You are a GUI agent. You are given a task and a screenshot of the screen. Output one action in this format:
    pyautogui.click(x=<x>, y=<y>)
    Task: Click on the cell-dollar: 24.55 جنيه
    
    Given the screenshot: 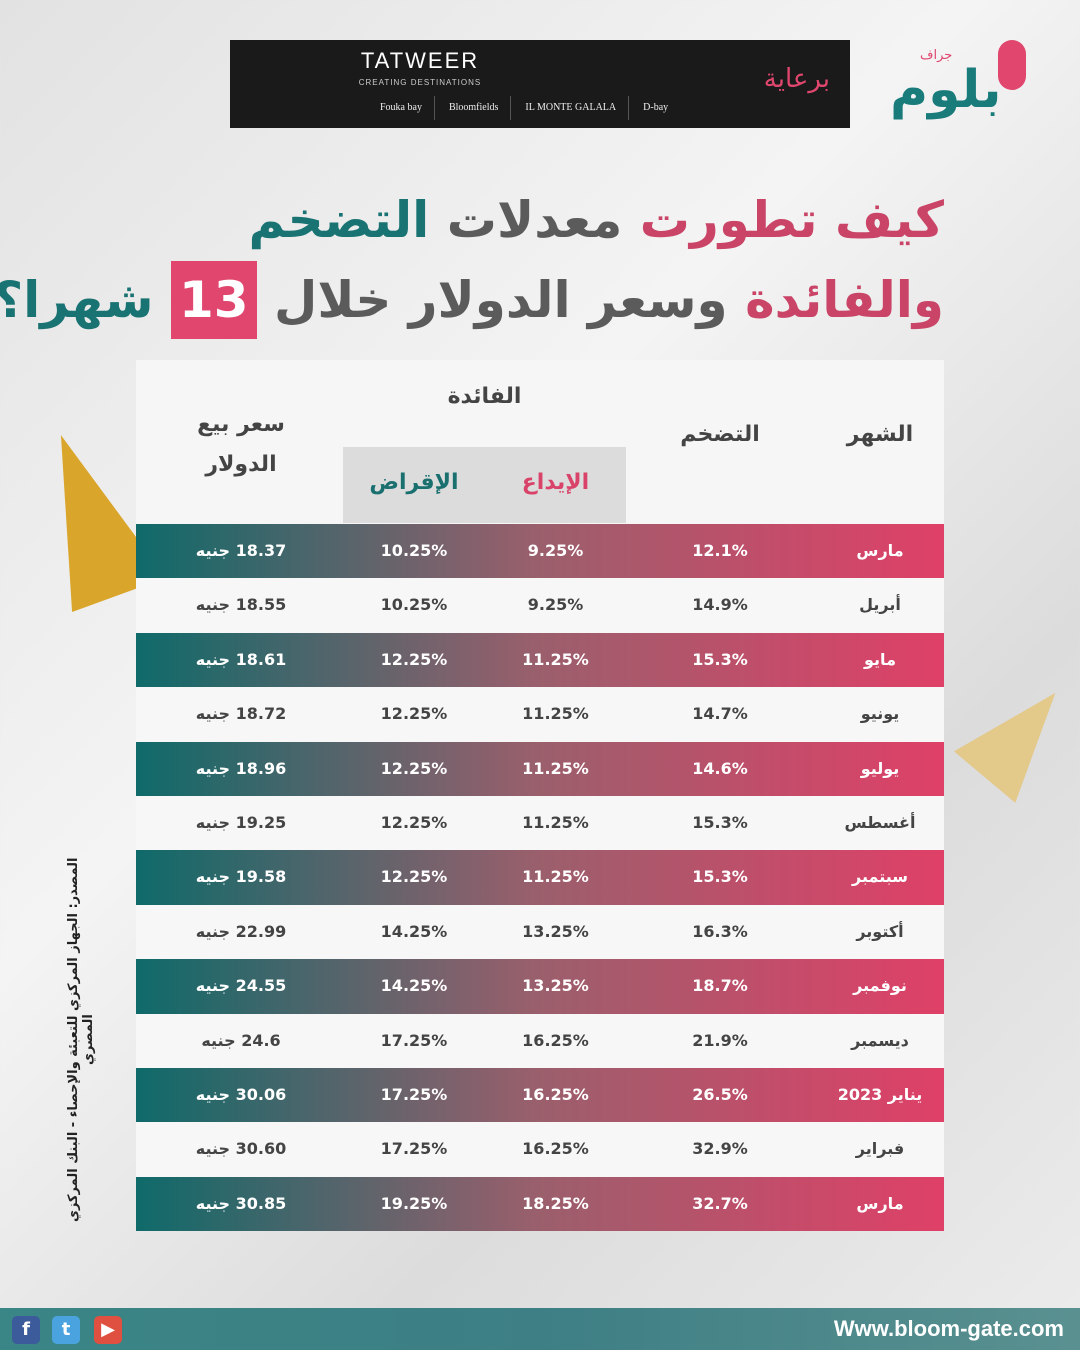 What is the action you would take?
    pyautogui.click(x=241, y=986)
    